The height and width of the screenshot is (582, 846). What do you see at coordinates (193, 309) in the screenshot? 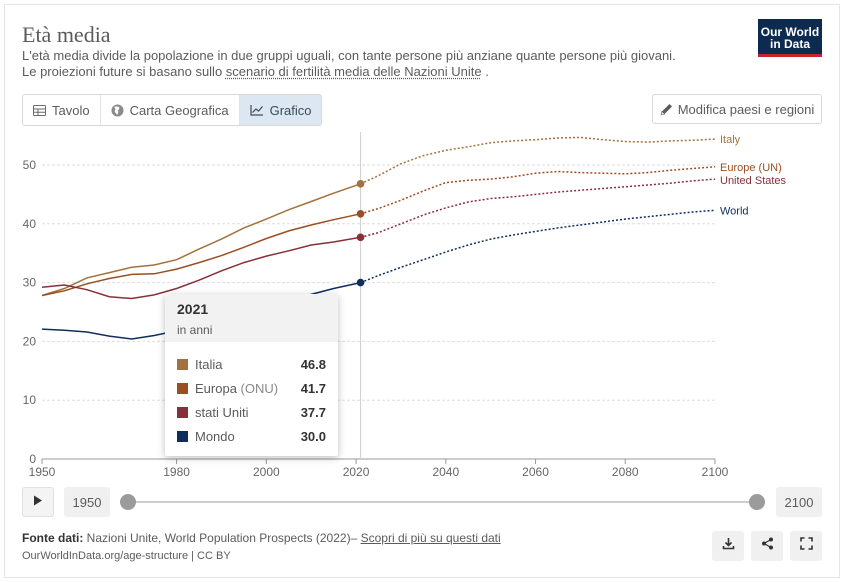
I see `tooltip-year: 2021` at bounding box center [193, 309].